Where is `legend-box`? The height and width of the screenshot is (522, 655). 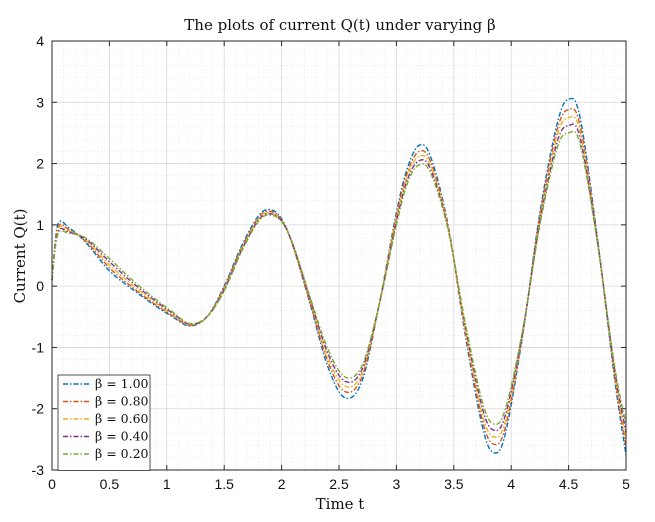
legend-box is located at coordinates (104, 422).